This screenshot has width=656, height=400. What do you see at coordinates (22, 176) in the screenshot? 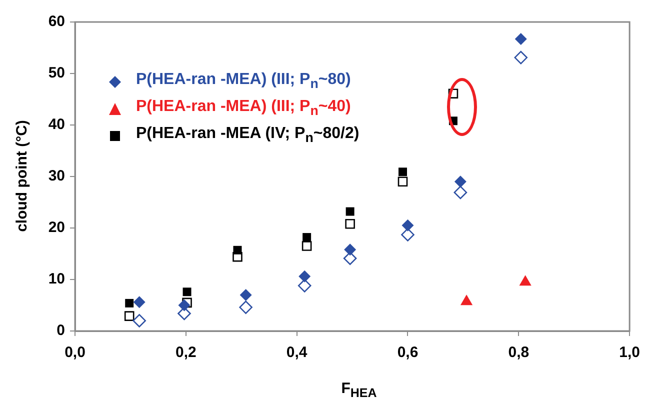
I see `y-axis-title: cloud point (°C)` at bounding box center [22, 176].